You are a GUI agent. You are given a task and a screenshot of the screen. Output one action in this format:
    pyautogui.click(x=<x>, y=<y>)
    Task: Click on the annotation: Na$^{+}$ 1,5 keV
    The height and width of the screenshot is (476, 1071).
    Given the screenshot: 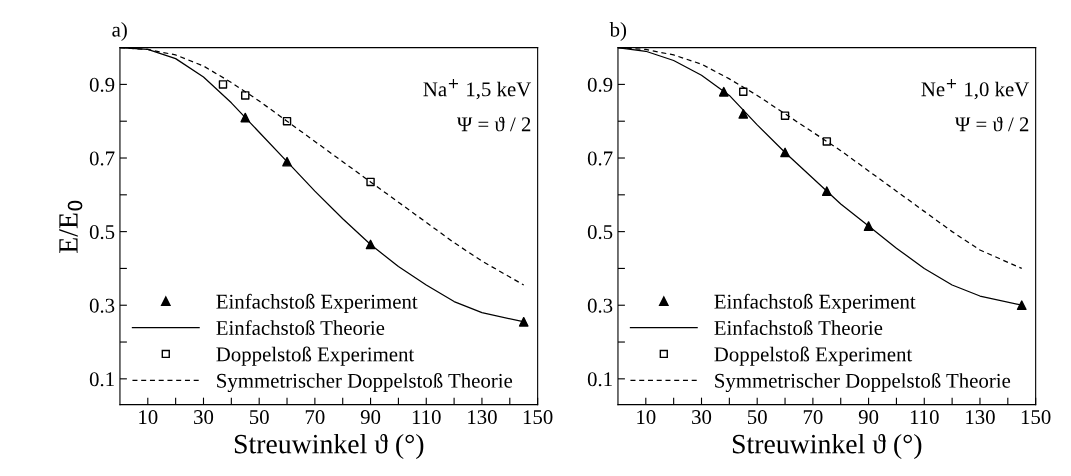 What is the action you would take?
    pyautogui.click(x=477, y=89)
    